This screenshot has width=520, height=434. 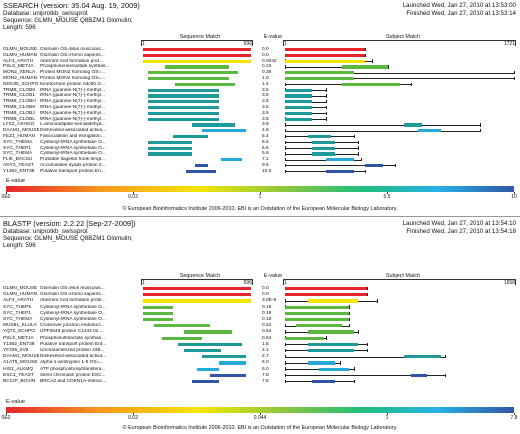 What do you see at coordinates (17, 307) in the screenshot?
I see `result-row-id: SYC_THEP5` at bounding box center [17, 307].